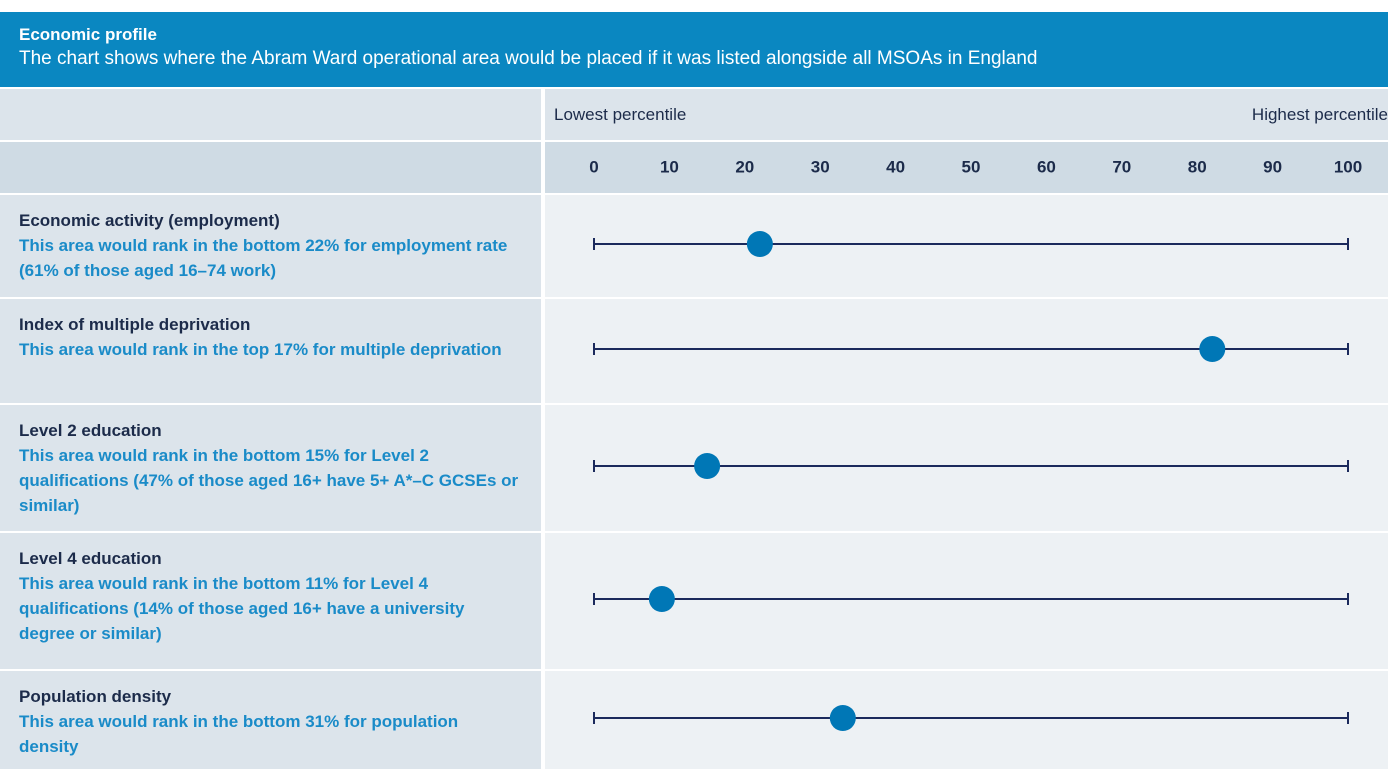  Describe the element at coordinates (1197, 166) in the screenshot. I see `x-tick-label: 80` at that location.